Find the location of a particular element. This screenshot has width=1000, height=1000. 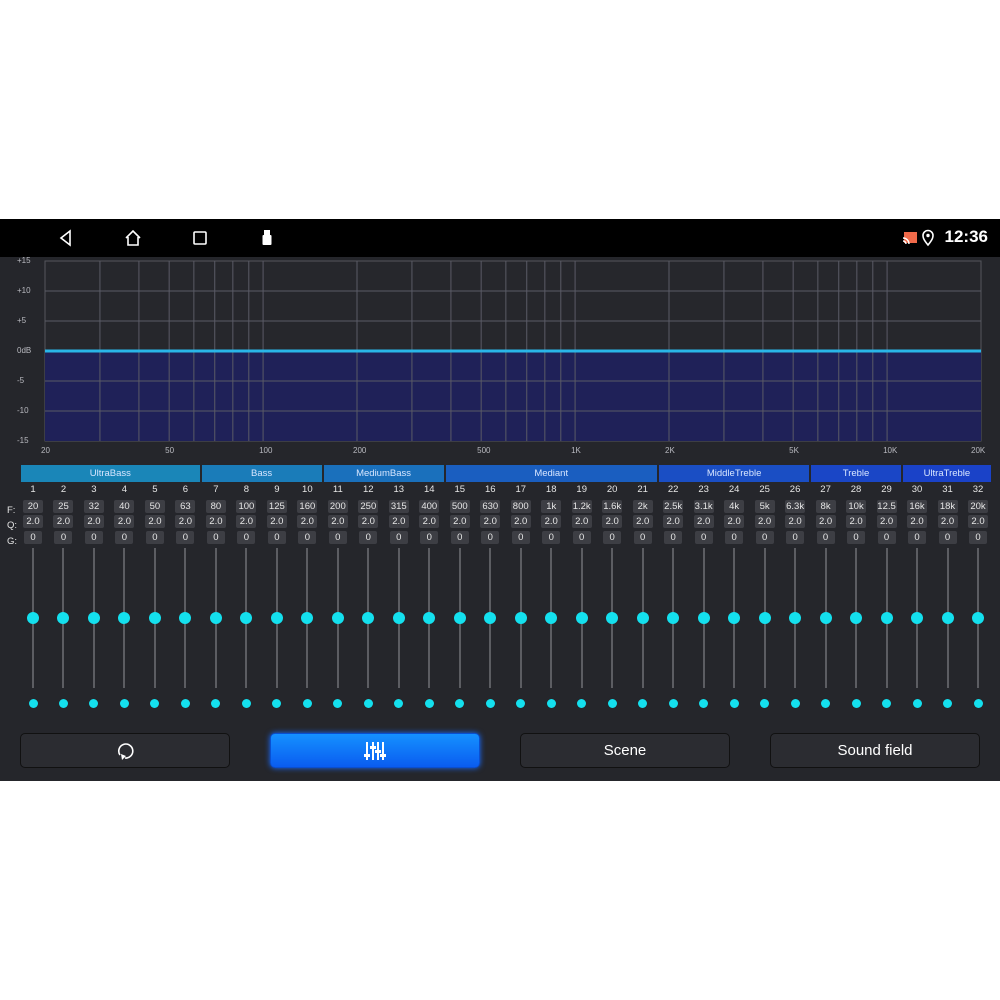

sound-field-button: Sound field is located at coordinates (875, 750).